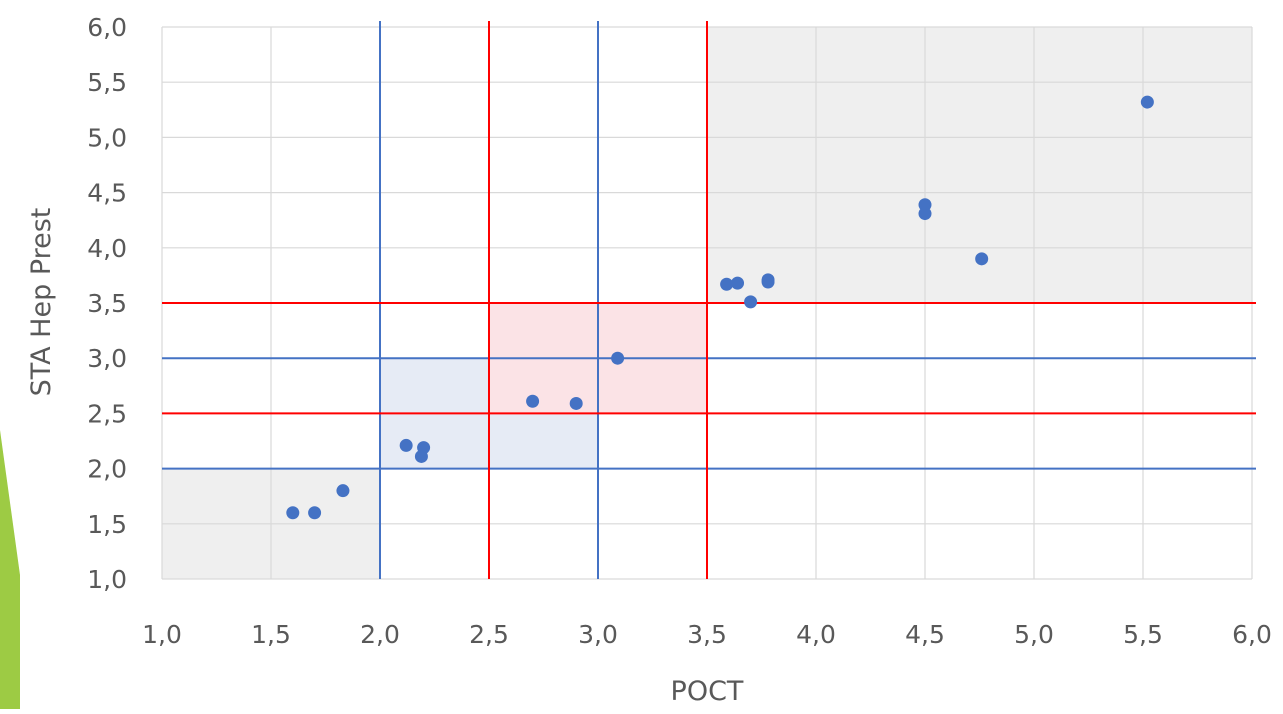 The height and width of the screenshot is (714, 1283). Describe the element at coordinates (162, 634) in the screenshot. I see `x-tick-label: 1,0` at that location.